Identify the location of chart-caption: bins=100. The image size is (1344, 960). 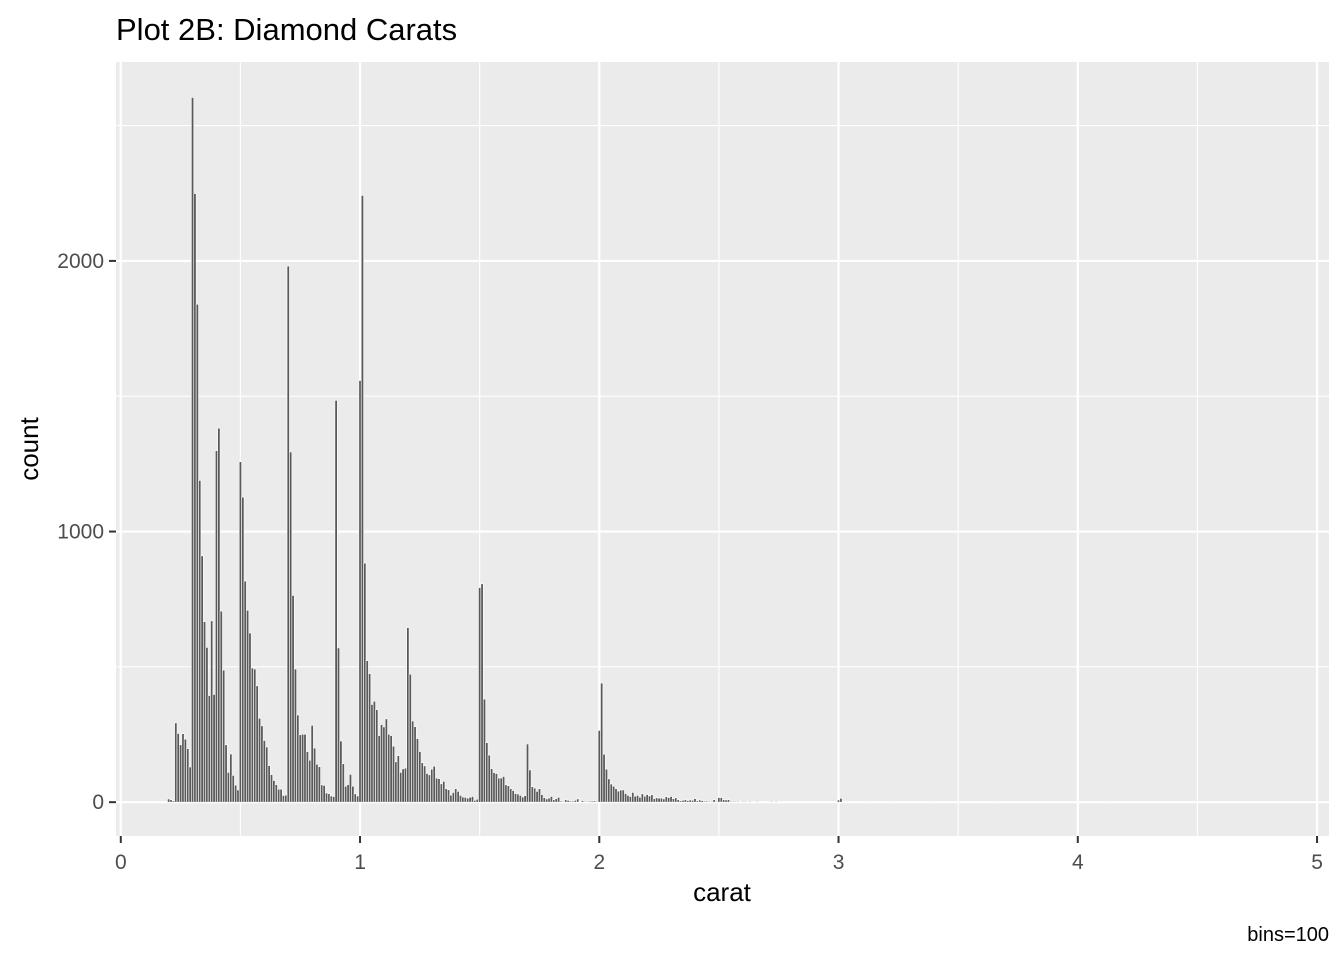
(1288, 935).